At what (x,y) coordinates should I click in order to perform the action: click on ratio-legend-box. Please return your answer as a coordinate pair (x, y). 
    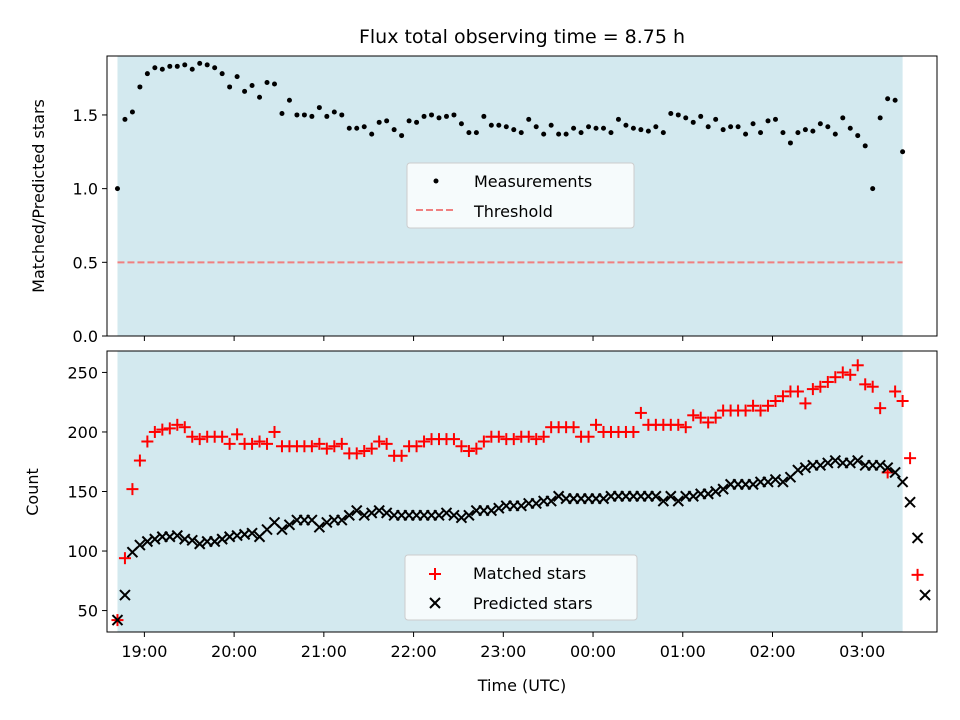
    Looking at the image, I should click on (520, 195).